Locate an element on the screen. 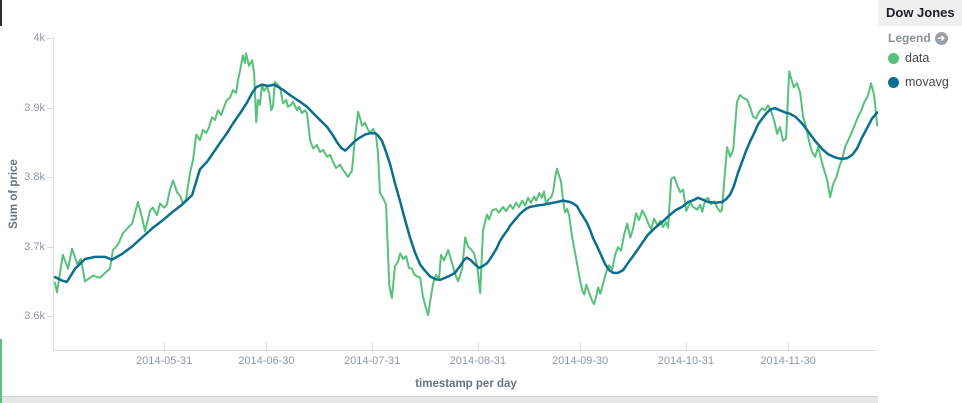 Image resolution: width=962 pixels, height=403 pixels. legend-item-label: data is located at coordinates (917, 58).